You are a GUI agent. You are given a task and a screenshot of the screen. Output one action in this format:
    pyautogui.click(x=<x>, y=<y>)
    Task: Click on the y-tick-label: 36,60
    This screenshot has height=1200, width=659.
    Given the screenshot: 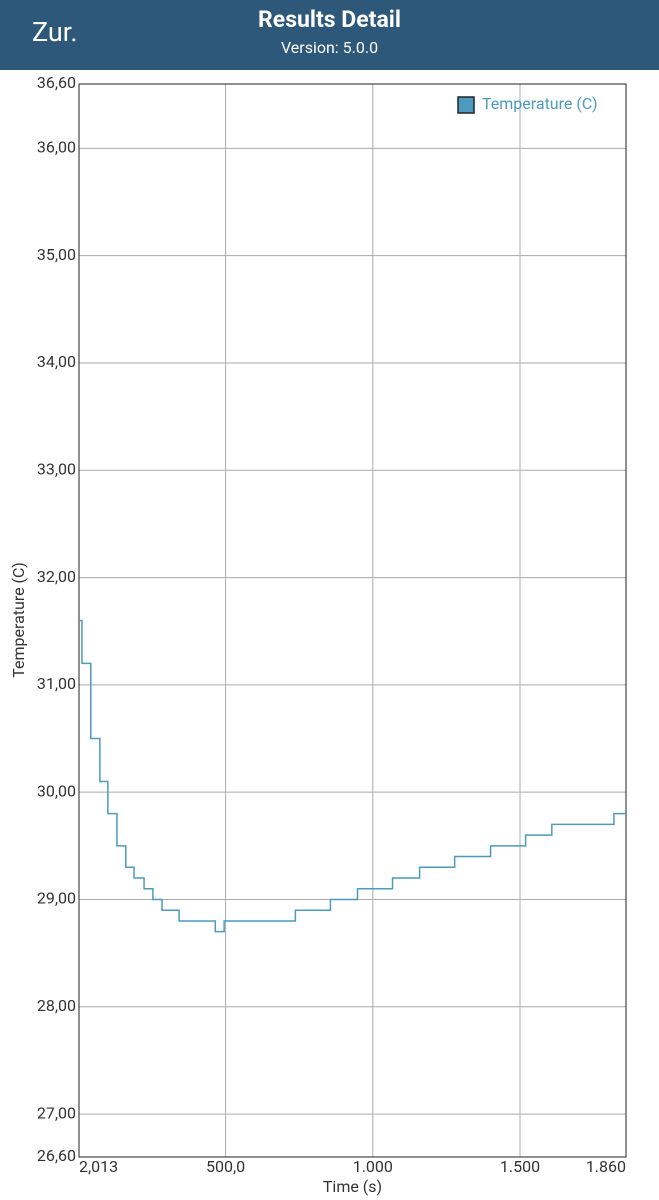 What is the action you would take?
    pyautogui.click(x=56, y=82)
    